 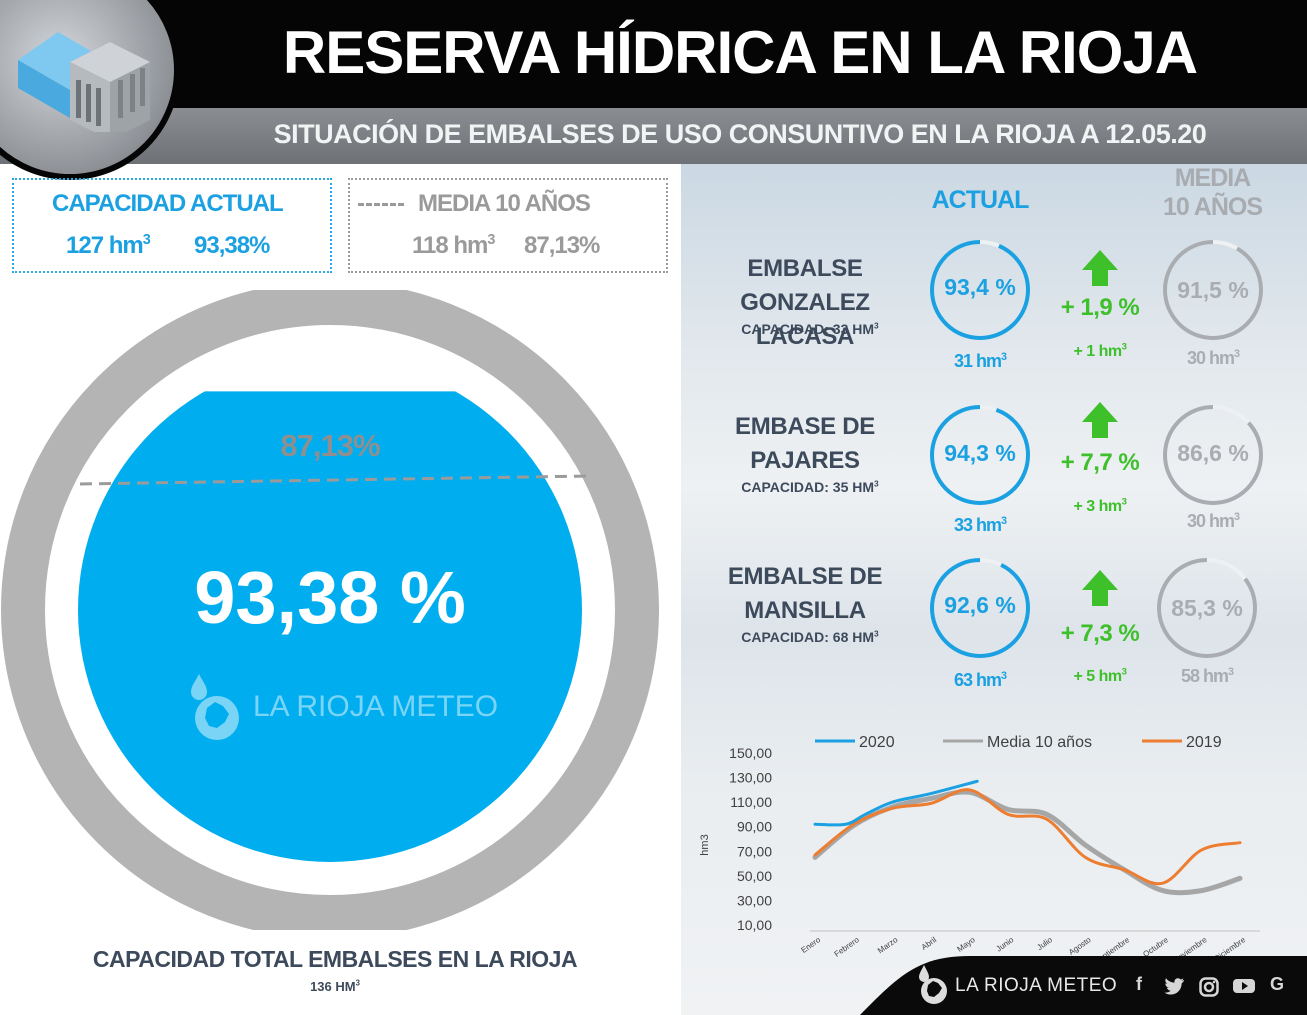 I want to click on page-title: RESERVA HÍDRICA EN LA RIOJA, so click(x=740, y=52).